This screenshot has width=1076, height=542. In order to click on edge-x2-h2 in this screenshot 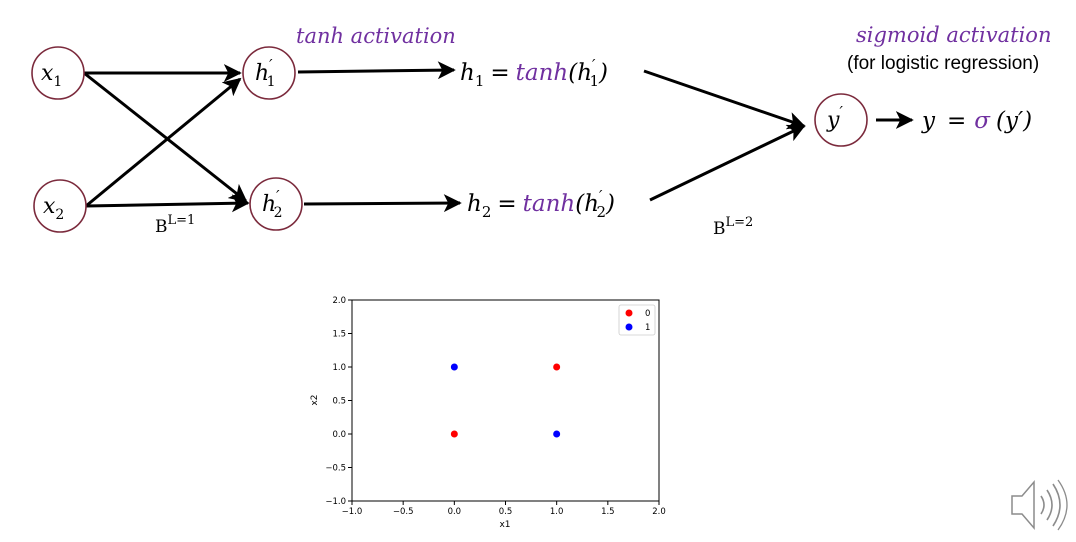, I will do `click(167, 203)`.